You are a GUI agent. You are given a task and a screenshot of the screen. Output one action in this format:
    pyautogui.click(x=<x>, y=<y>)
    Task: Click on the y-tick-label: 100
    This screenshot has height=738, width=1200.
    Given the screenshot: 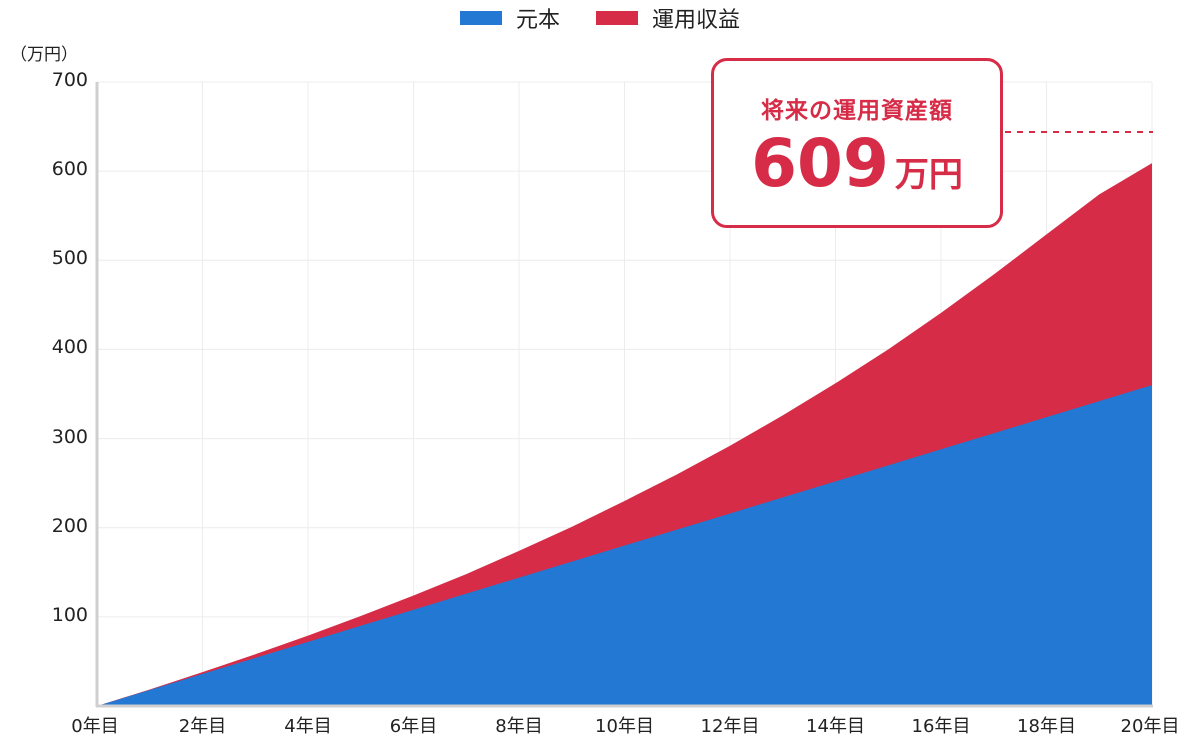 What is the action you would take?
    pyautogui.click(x=69, y=614)
    